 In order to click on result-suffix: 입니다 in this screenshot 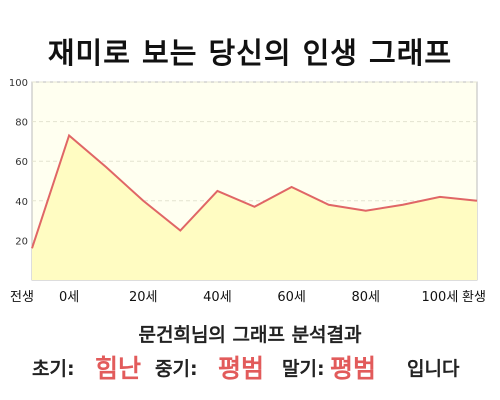, I will do `click(433, 369)`.